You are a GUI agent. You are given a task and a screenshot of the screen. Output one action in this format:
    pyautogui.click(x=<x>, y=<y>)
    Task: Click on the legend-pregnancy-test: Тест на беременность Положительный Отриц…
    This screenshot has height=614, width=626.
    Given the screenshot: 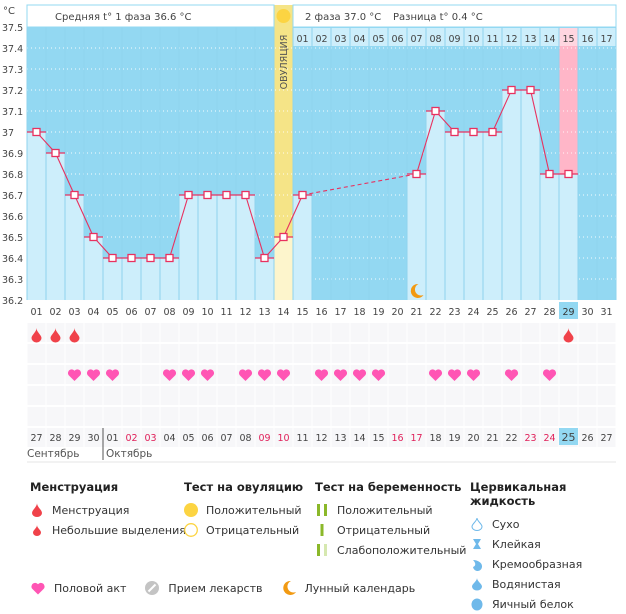 What is the action you would take?
    pyautogui.click(x=390, y=520)
    